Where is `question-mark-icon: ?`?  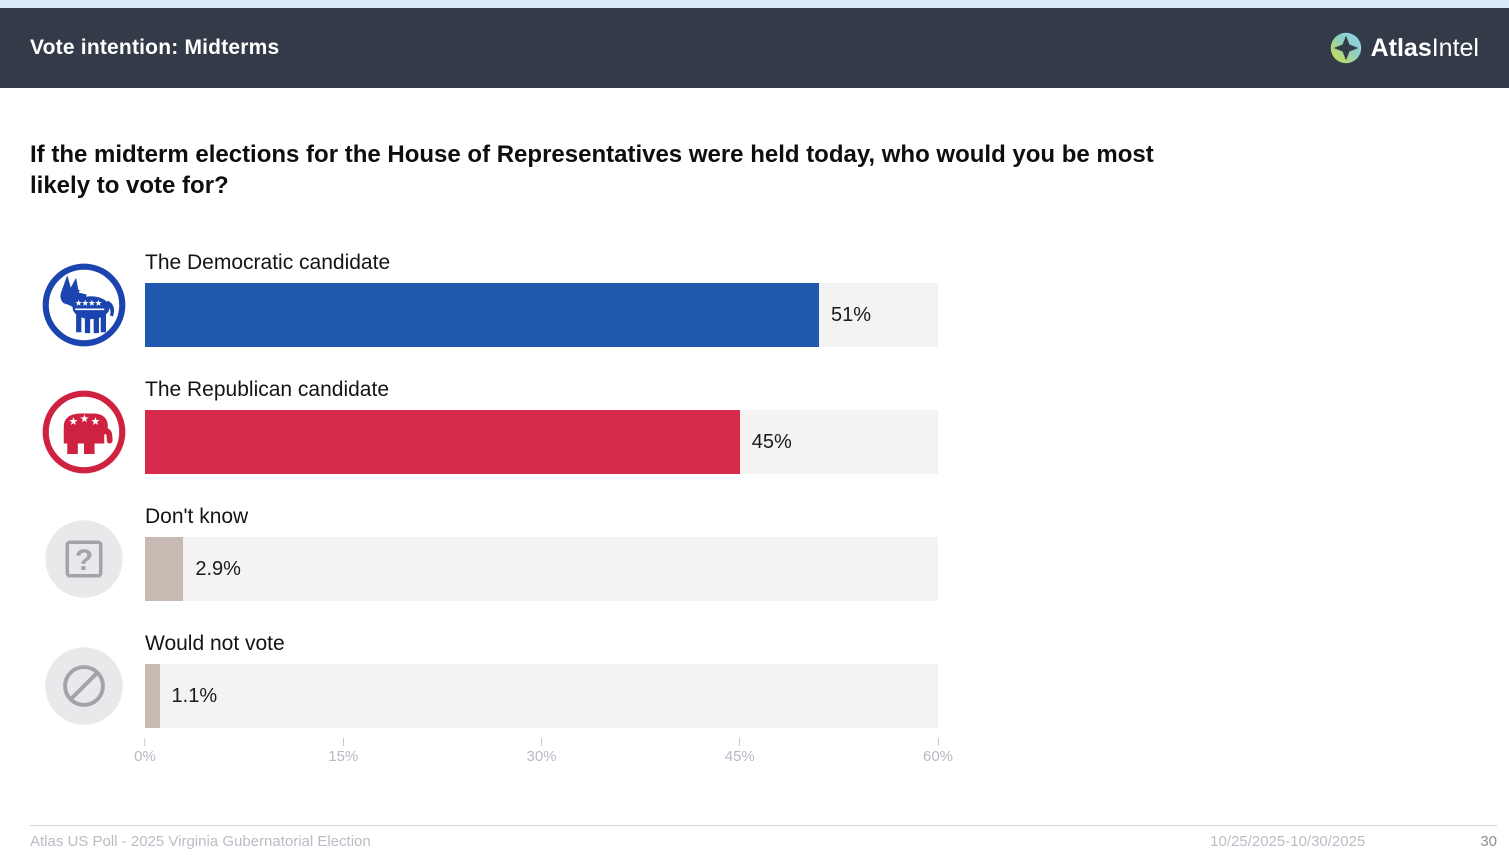 question-mark-icon: ? is located at coordinates (84, 559).